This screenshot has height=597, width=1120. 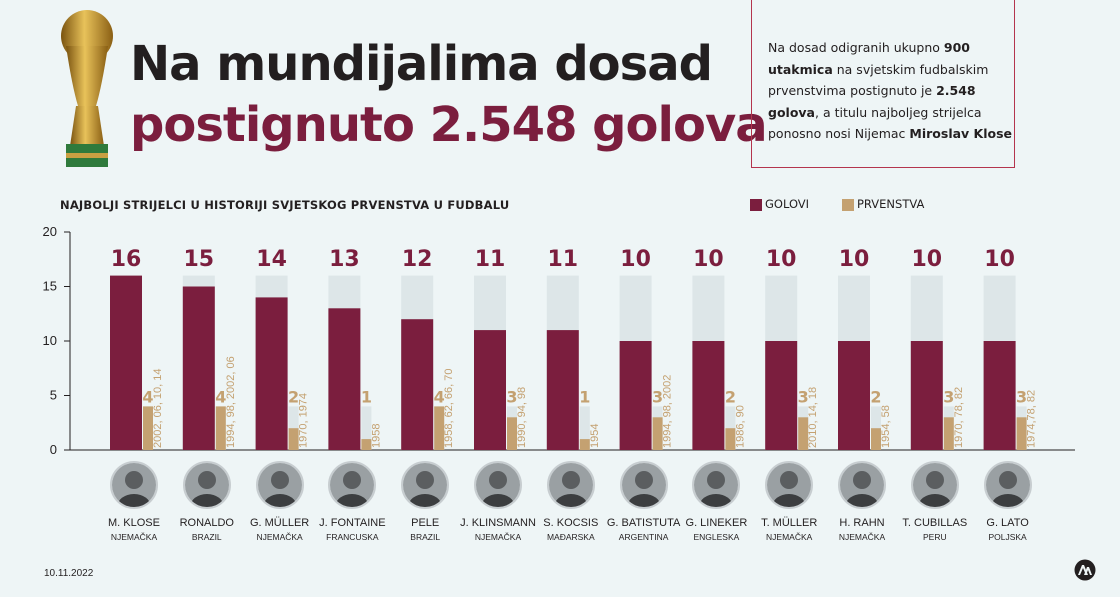 I want to click on goals-value-label: 13, so click(x=344, y=259).